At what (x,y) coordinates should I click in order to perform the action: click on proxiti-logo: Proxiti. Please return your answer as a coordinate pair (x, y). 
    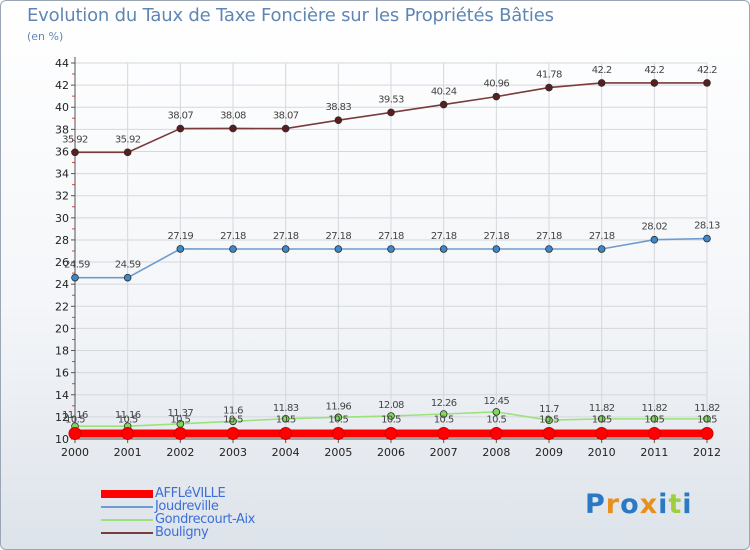
    Looking at the image, I should click on (639, 504).